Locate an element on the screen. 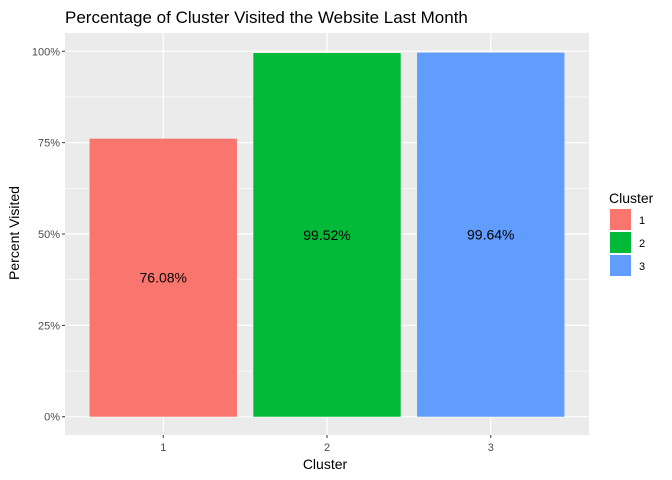 The height and width of the screenshot is (480, 672). legend-label-3: 3 is located at coordinates (642, 267).